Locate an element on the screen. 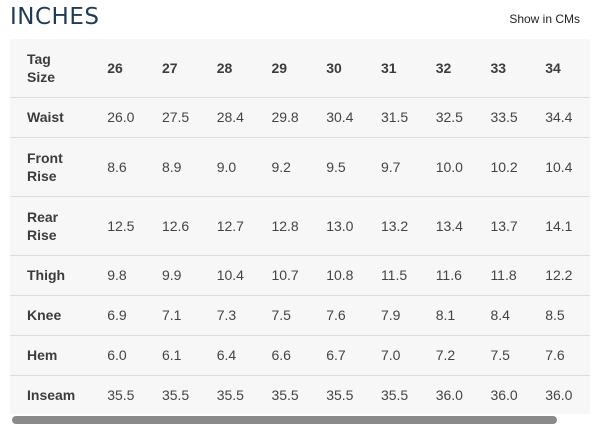  size-column-header: 32 is located at coordinates (443, 67).